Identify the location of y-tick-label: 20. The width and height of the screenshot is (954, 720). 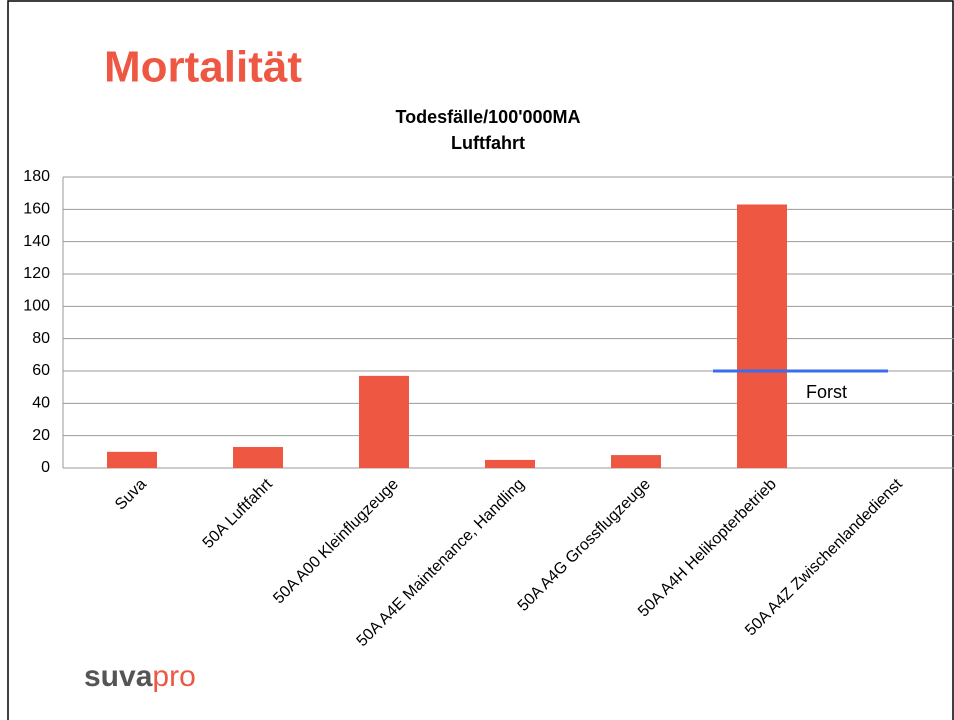
(41, 435).